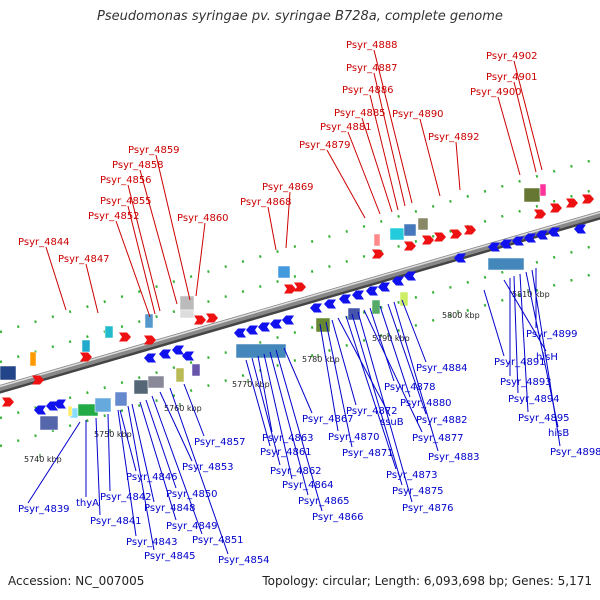  Describe the element at coordinates (534, 399) in the screenshot. I see `gene-label-reverse: Psyr_4894` at that location.